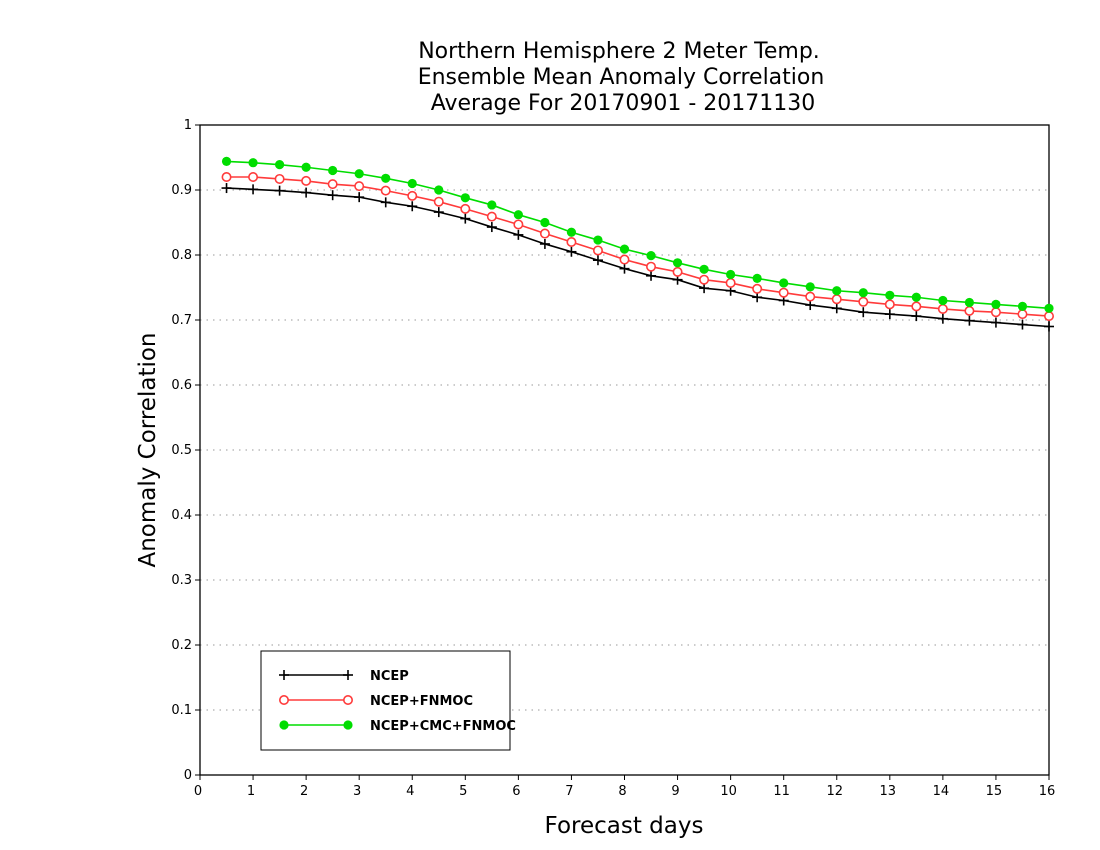  Describe the element at coordinates (1047, 791) in the screenshot. I see `x-tick-label: 16` at that location.